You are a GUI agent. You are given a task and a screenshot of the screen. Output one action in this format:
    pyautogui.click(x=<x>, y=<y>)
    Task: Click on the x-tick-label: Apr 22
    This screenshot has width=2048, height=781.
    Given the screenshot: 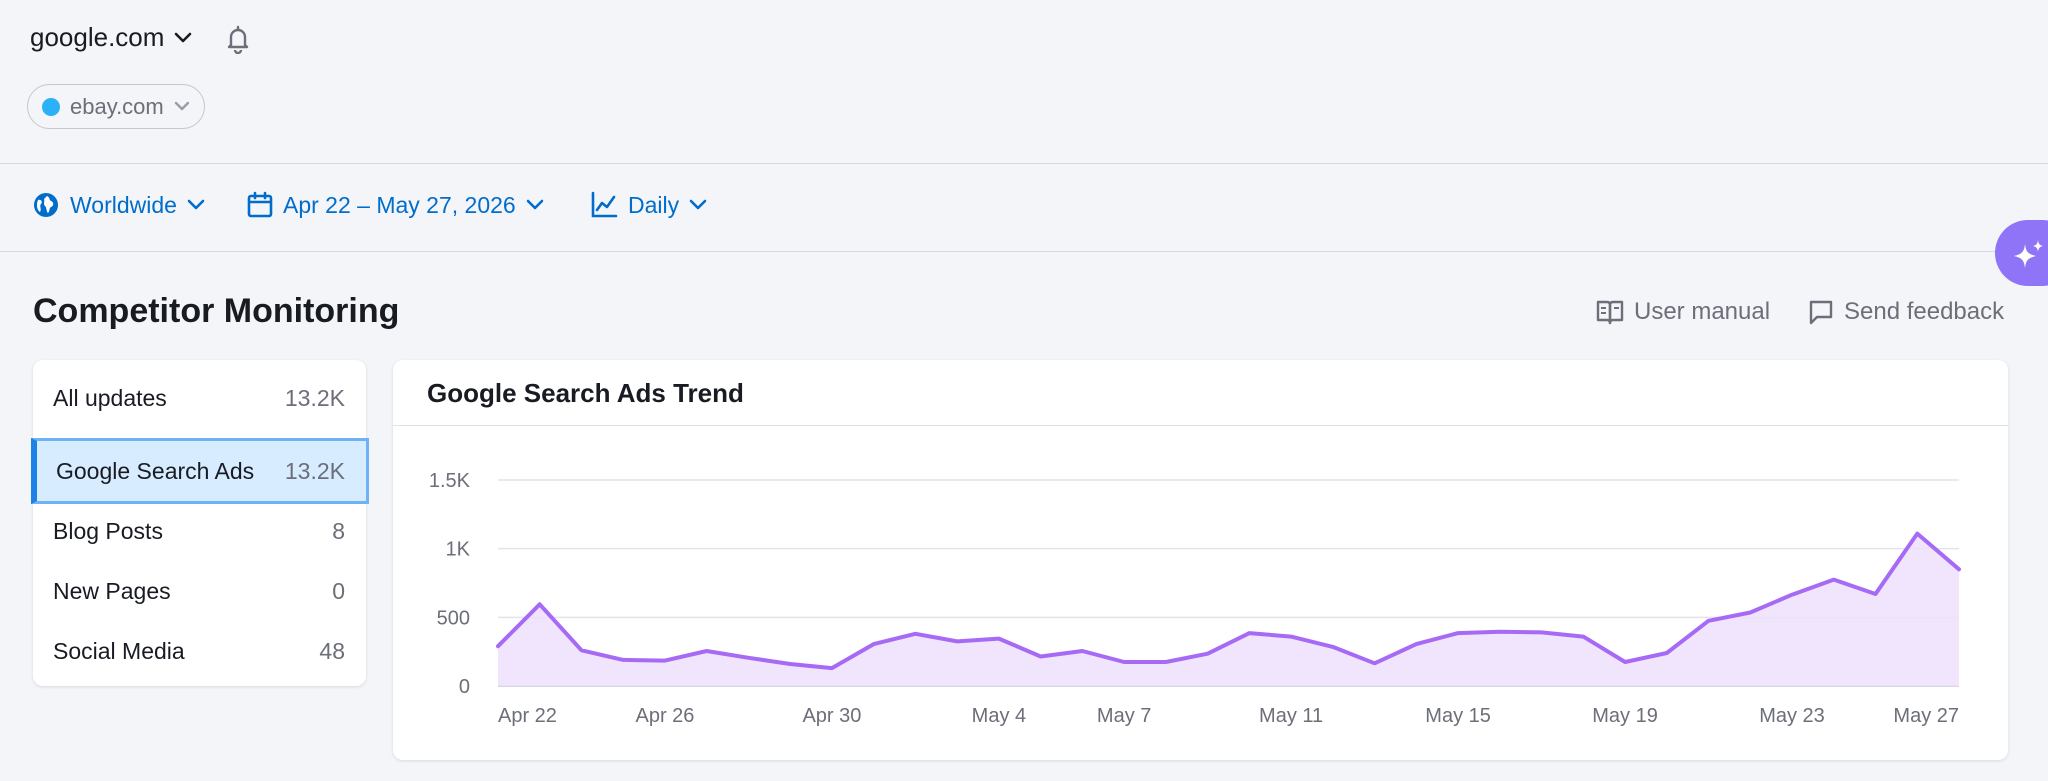 What is the action you would take?
    pyautogui.click(x=527, y=716)
    